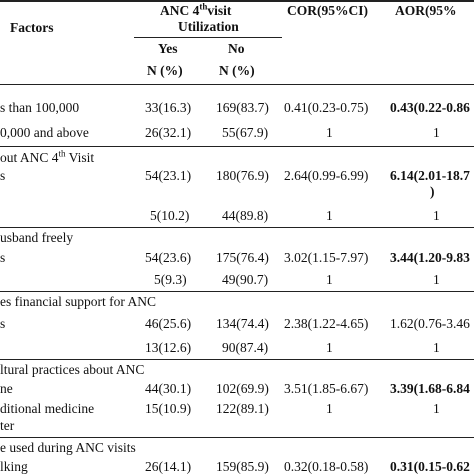 The height and width of the screenshot is (475, 474). I want to click on row-no: 175(76.4), so click(242, 257).